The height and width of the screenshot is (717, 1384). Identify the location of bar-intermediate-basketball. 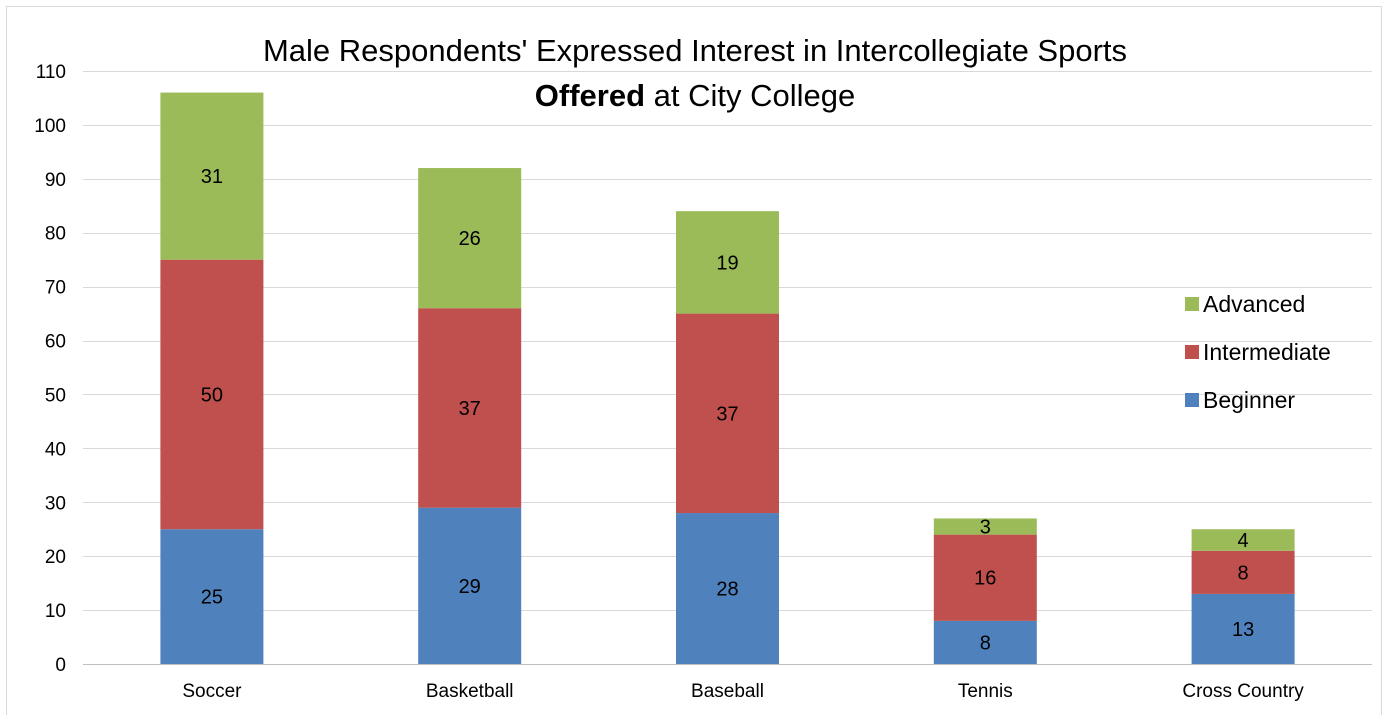
(470, 408).